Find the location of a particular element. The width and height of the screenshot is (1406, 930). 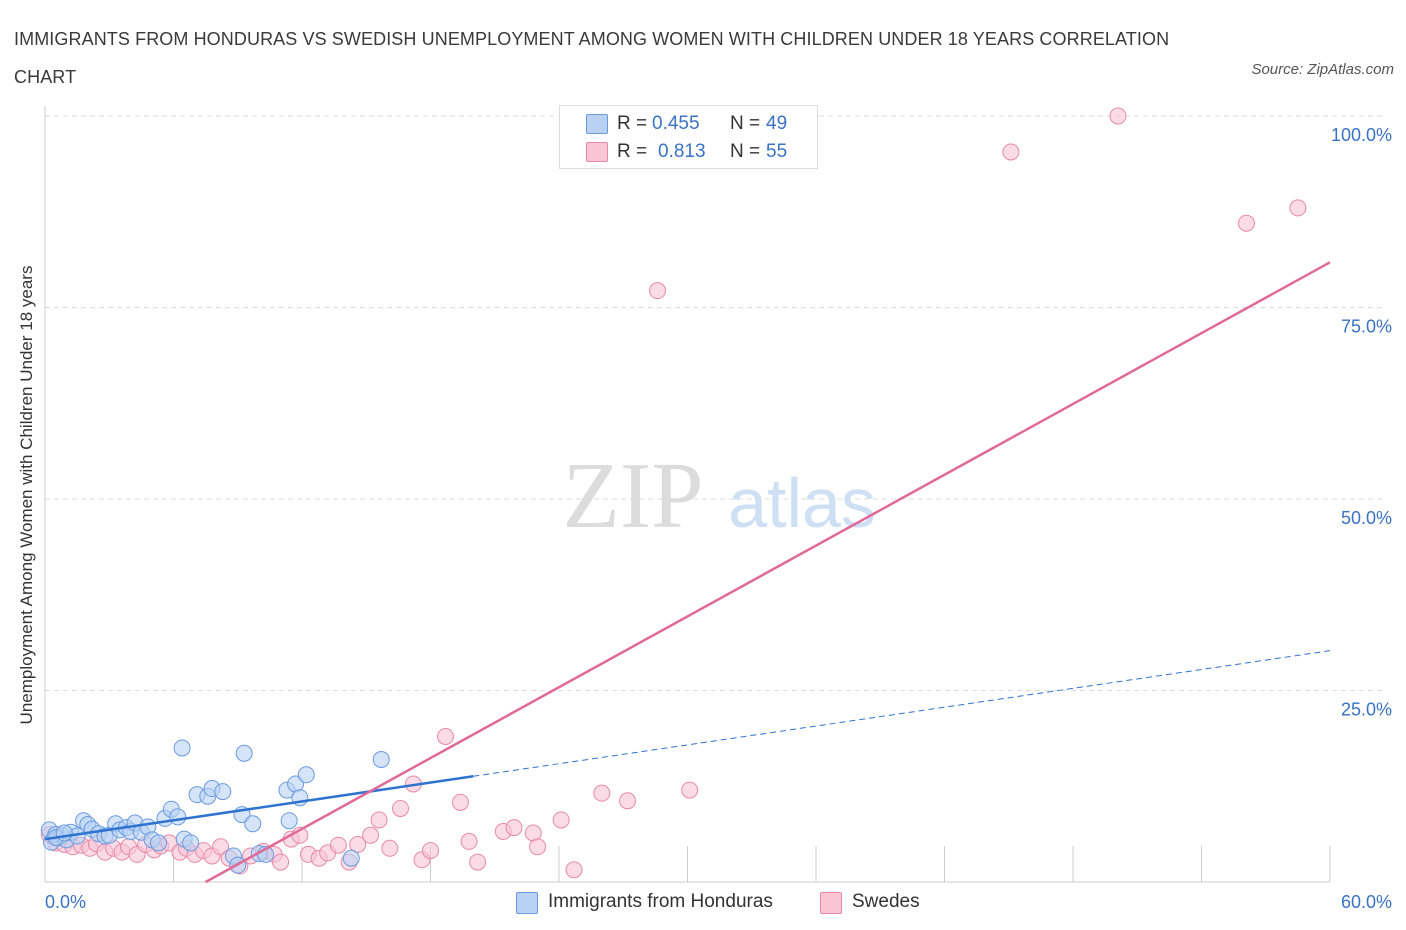

x-tick-label: 60.0% is located at coordinates (1366, 902).